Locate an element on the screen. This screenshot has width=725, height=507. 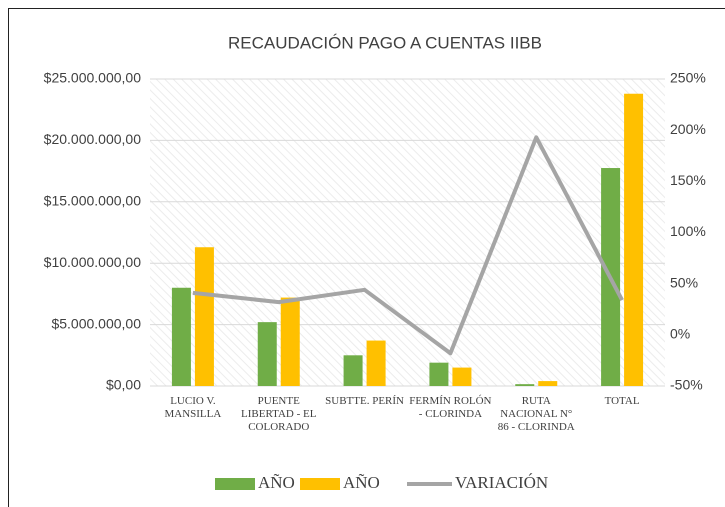
x-tick-label: PUENTE LIBERTAD - EL COLORADO is located at coordinates (279, 414).